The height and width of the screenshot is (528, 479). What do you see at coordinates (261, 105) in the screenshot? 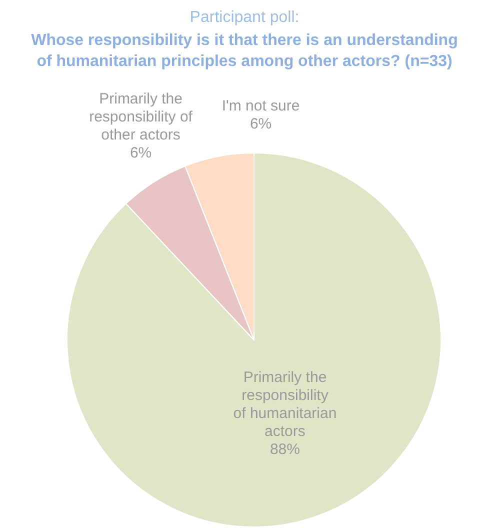
I see `slice-label: I'm not sure` at bounding box center [261, 105].